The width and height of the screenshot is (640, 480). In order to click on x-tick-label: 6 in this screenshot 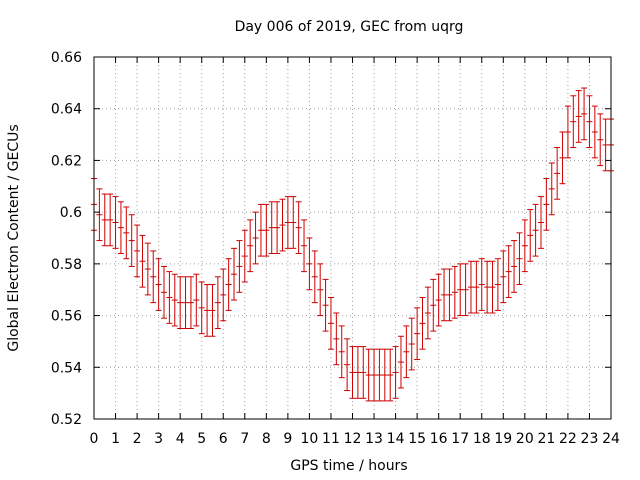, I will do `click(223, 439)`.